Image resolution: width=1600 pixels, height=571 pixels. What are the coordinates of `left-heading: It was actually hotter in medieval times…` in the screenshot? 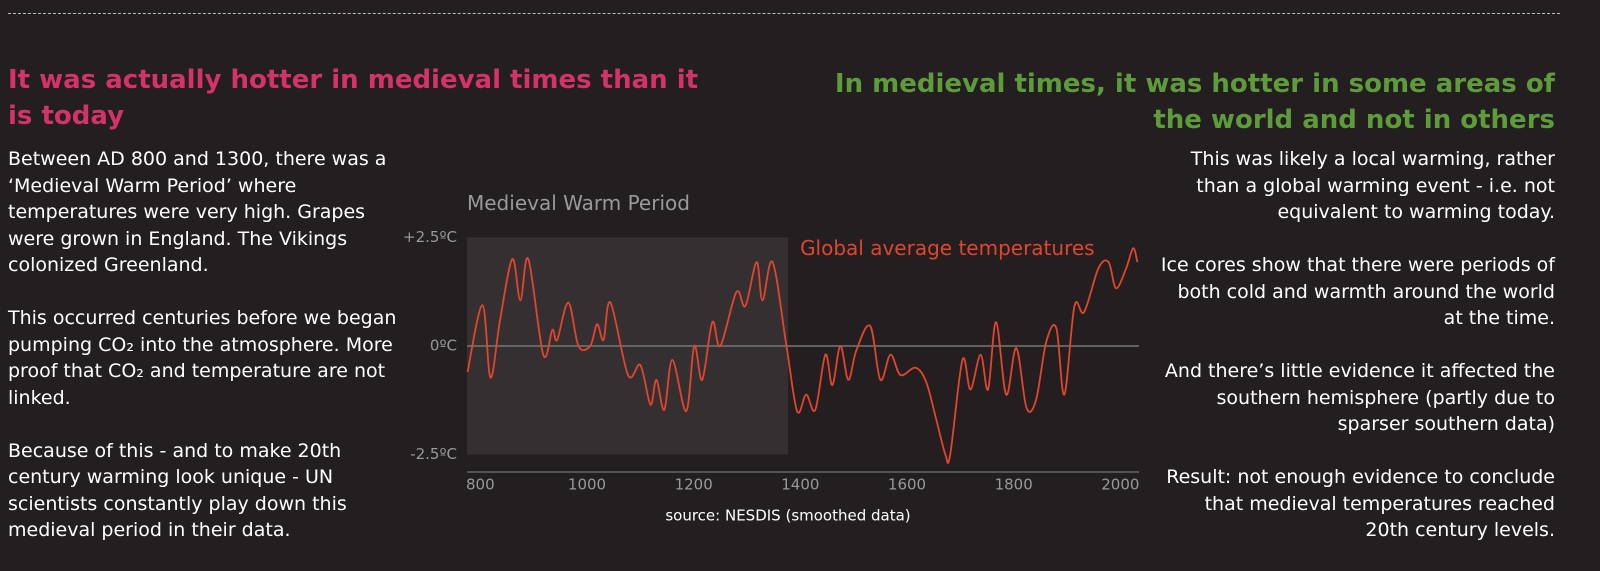 It's located at (353, 98).